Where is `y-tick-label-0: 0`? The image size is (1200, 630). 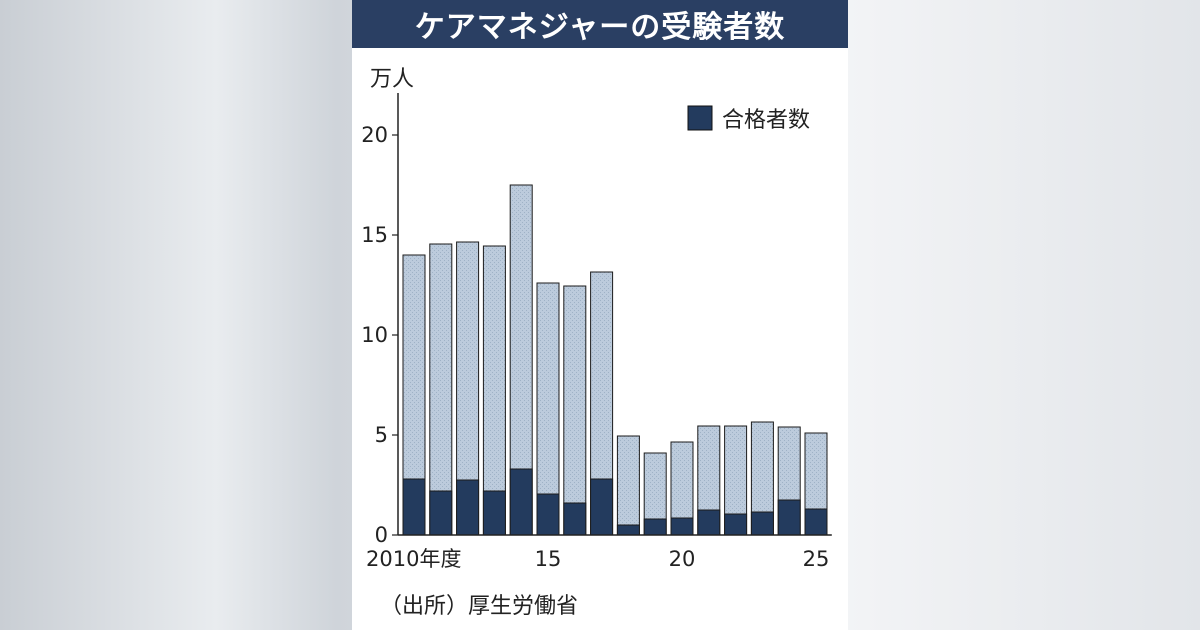
y-tick-label-0: 0 is located at coordinates (381, 535).